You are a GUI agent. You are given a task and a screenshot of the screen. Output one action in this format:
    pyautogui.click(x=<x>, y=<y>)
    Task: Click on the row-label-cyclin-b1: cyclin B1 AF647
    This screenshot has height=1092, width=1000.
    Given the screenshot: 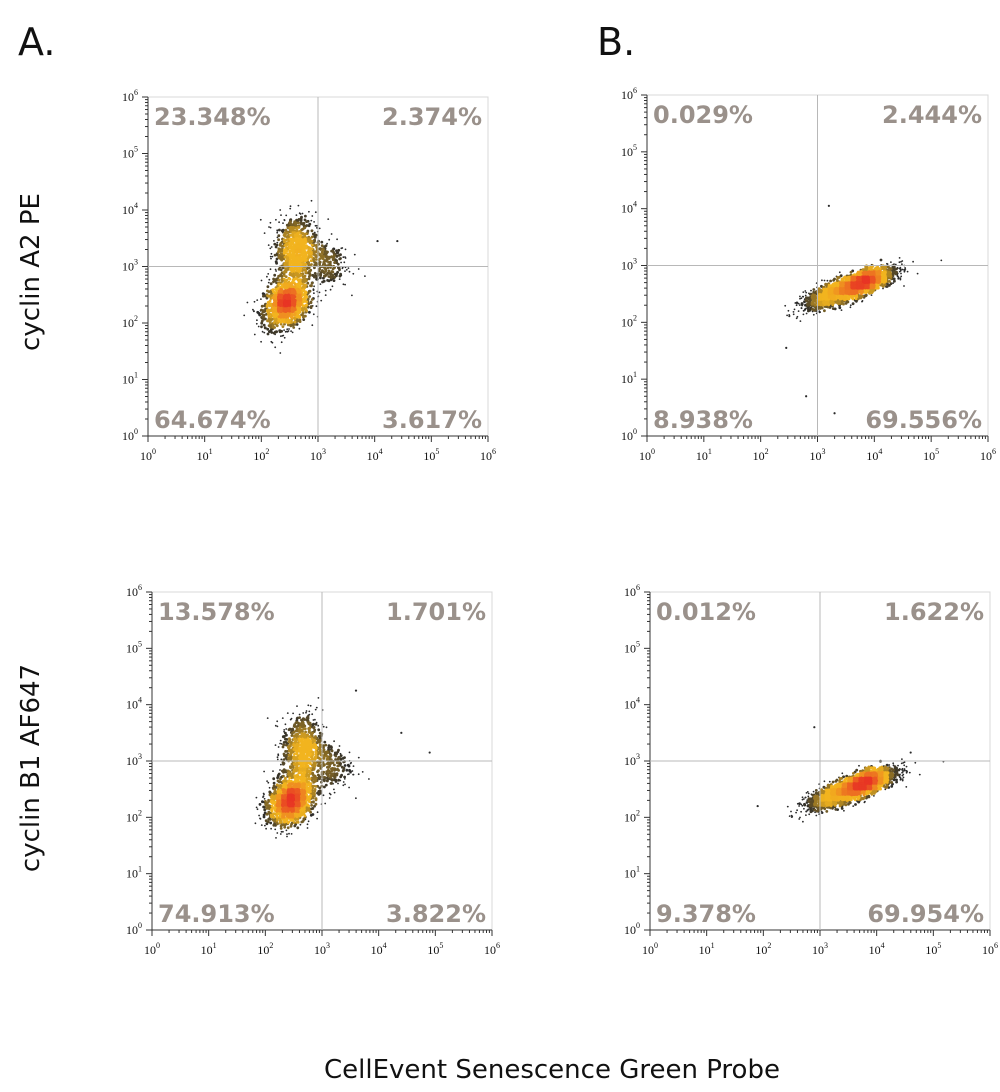 What is the action you would take?
    pyautogui.click(x=31, y=768)
    